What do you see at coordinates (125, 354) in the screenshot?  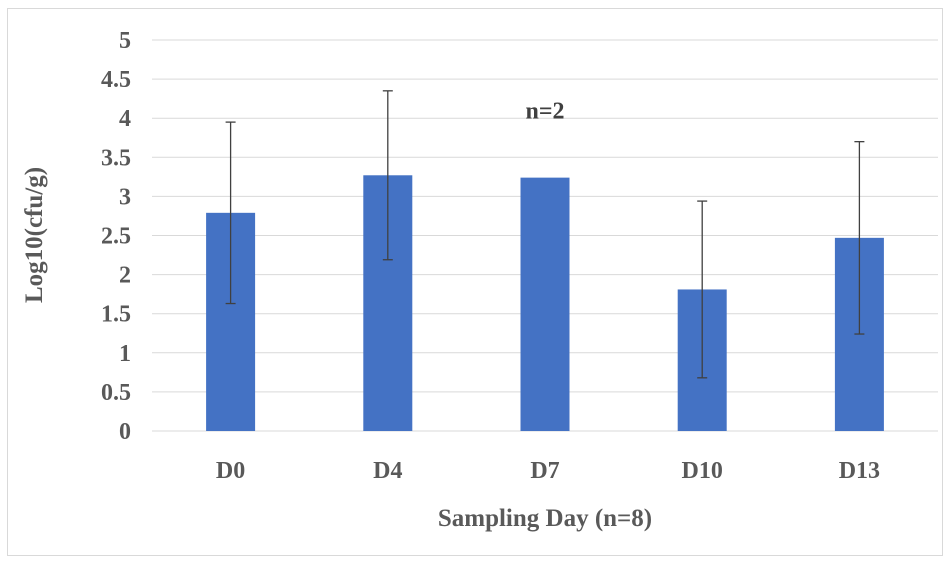 I see `y-tick-label: 1` at bounding box center [125, 354].